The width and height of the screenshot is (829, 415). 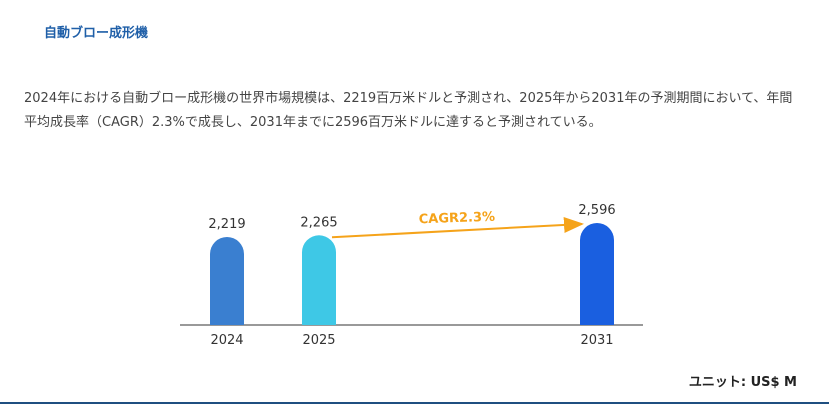 I want to click on cagr-arrow, so click(x=457, y=227).